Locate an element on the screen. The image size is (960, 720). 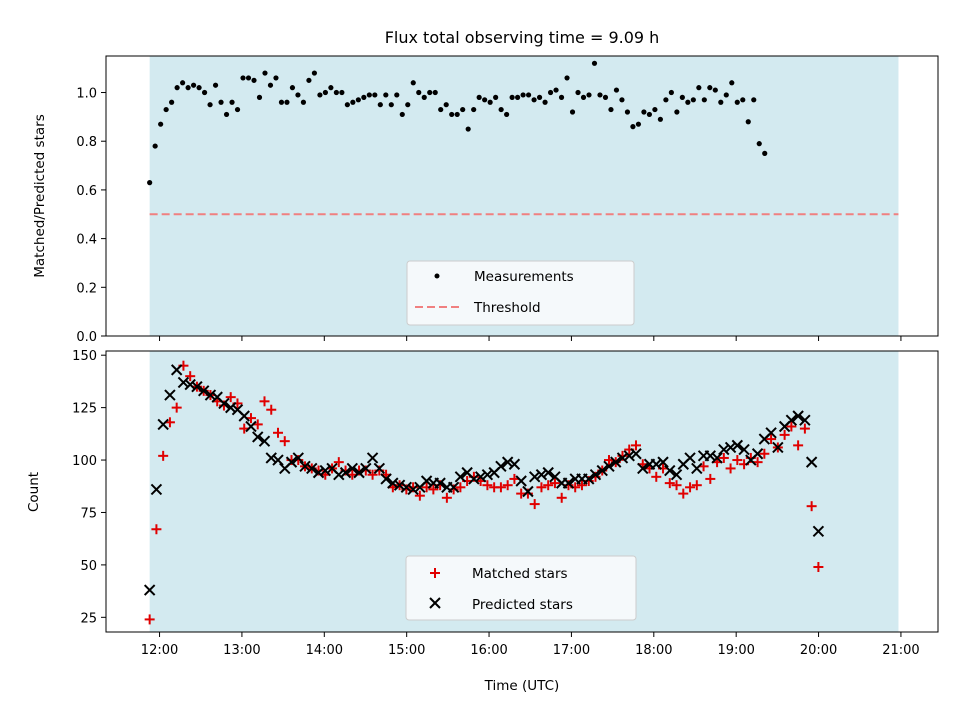
top-y-tick-label: 0.0 is located at coordinates (86, 337).